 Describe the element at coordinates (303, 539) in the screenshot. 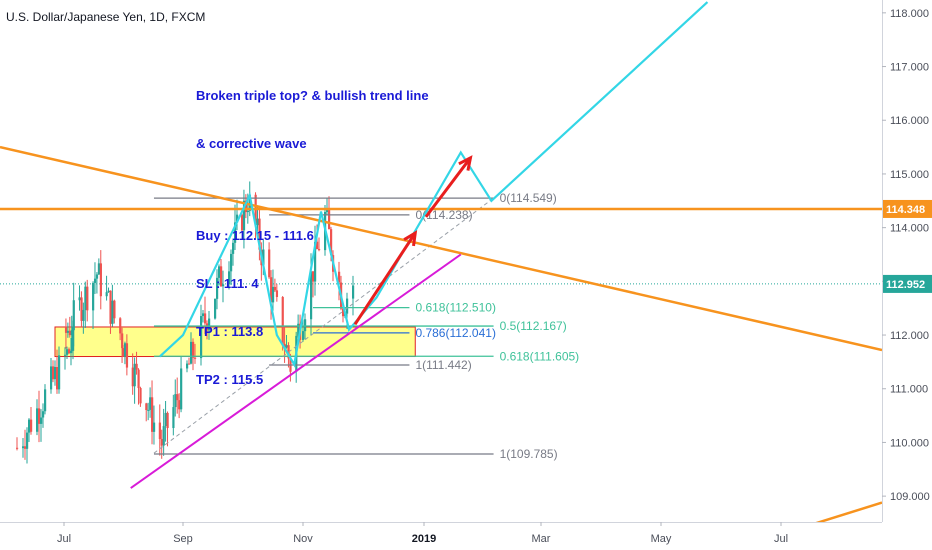

I see `x-tick-label: Nov` at that location.